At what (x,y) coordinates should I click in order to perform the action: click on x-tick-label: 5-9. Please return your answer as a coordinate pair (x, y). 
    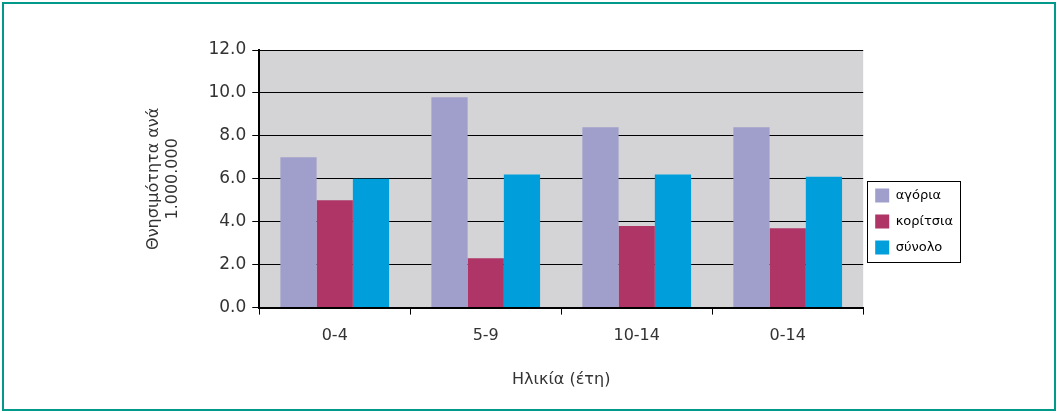
    Looking at the image, I should click on (485, 335).